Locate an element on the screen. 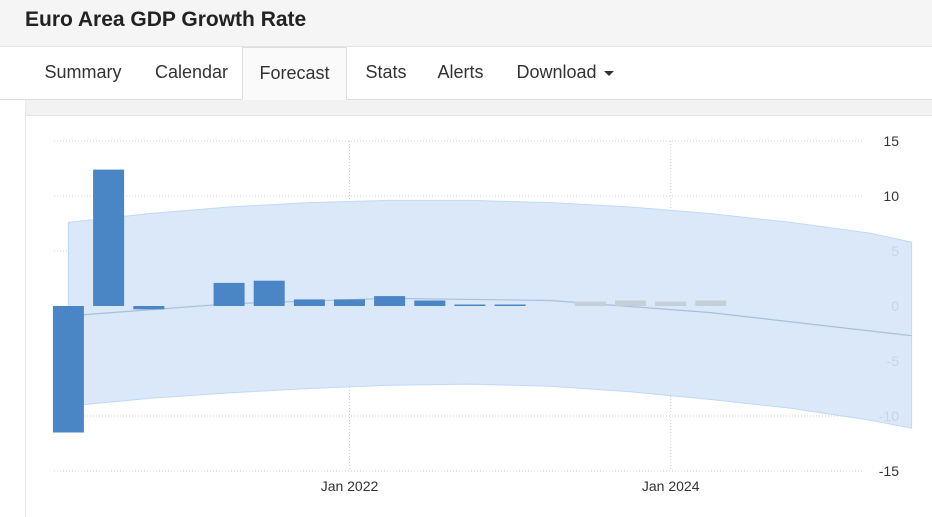  tab-download-label: Download is located at coordinates (556, 72).